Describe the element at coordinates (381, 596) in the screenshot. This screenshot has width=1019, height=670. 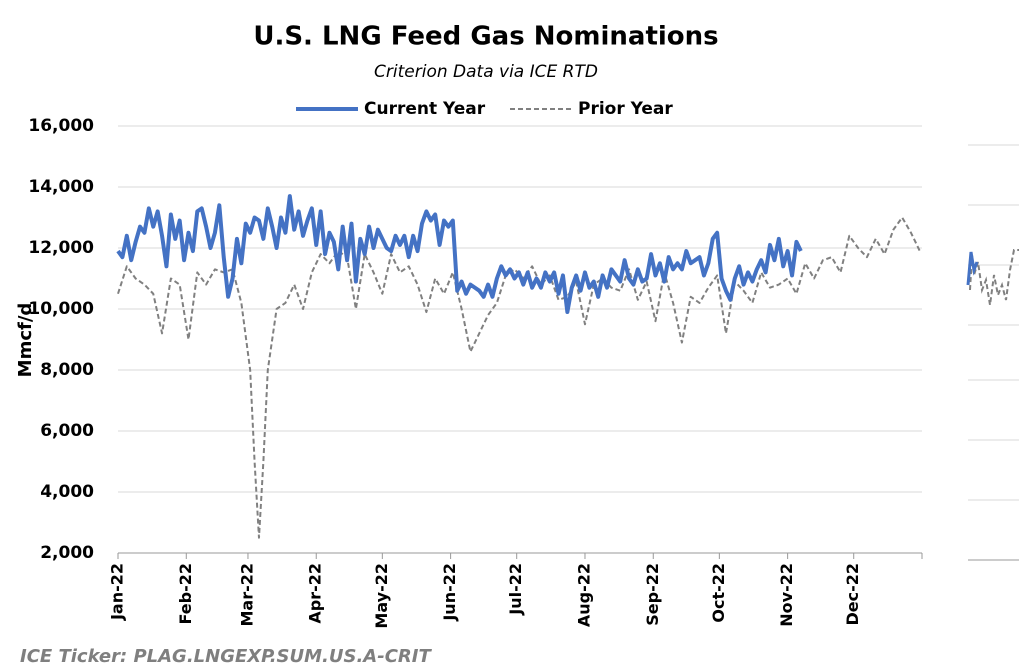
I see `x-tick-label: May-22` at that location.